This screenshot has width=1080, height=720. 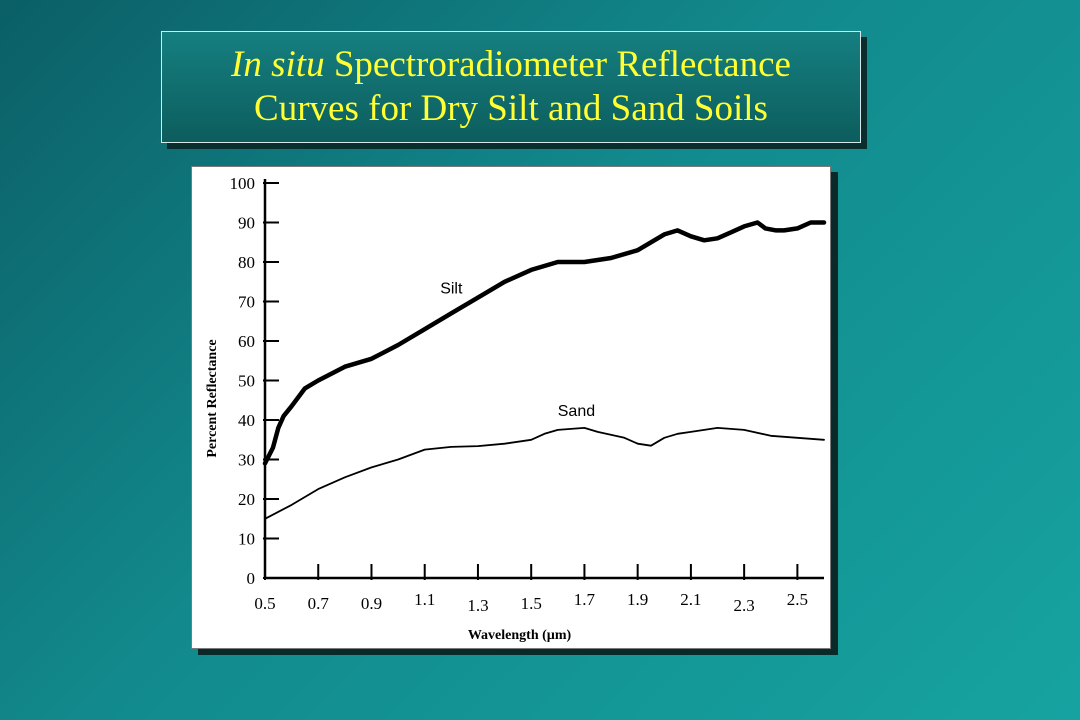 What do you see at coordinates (520, 635) in the screenshot?
I see `x-axis-title: Wavelength (µm)` at bounding box center [520, 635].